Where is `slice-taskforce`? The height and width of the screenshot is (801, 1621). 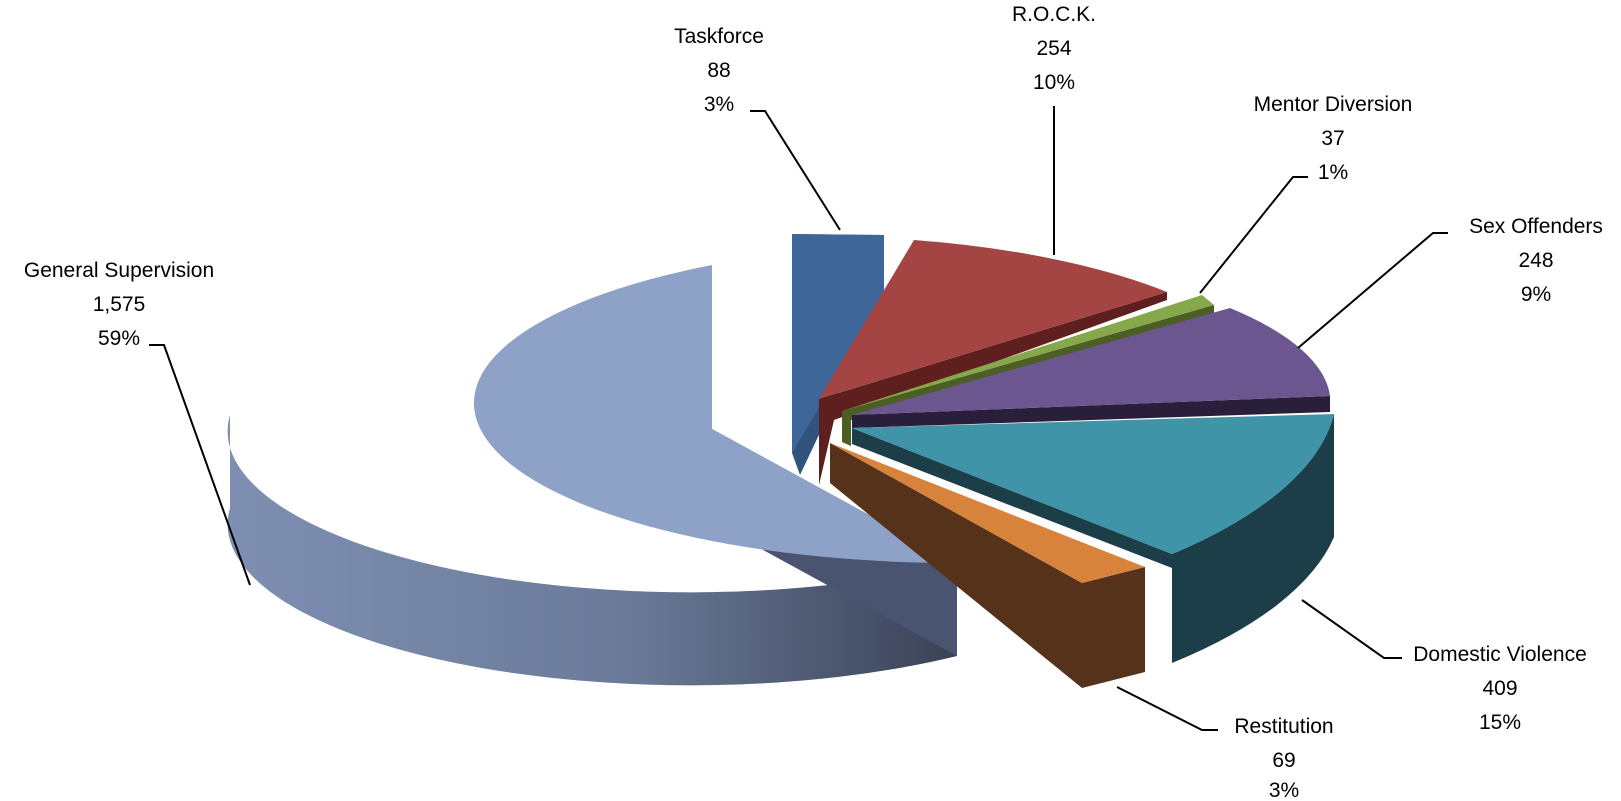 slice-taskforce is located at coordinates (838, 354).